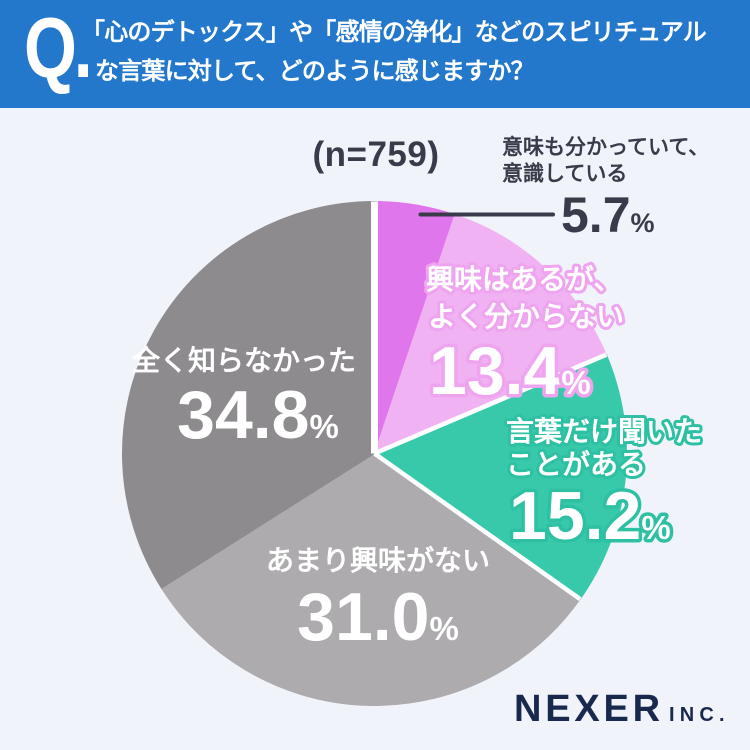  I want to click on segment-1-label-line-2: よく分からない, so click(526, 316).